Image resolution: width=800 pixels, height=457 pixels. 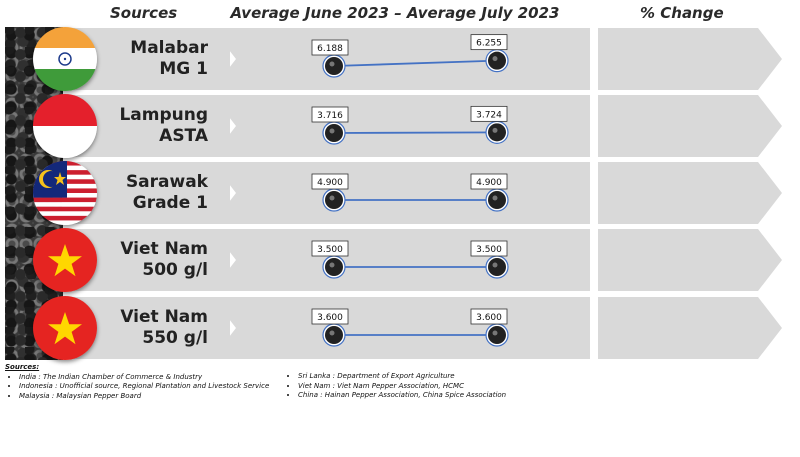 I want to click on july-value-label: 3.724, so click(x=489, y=115).